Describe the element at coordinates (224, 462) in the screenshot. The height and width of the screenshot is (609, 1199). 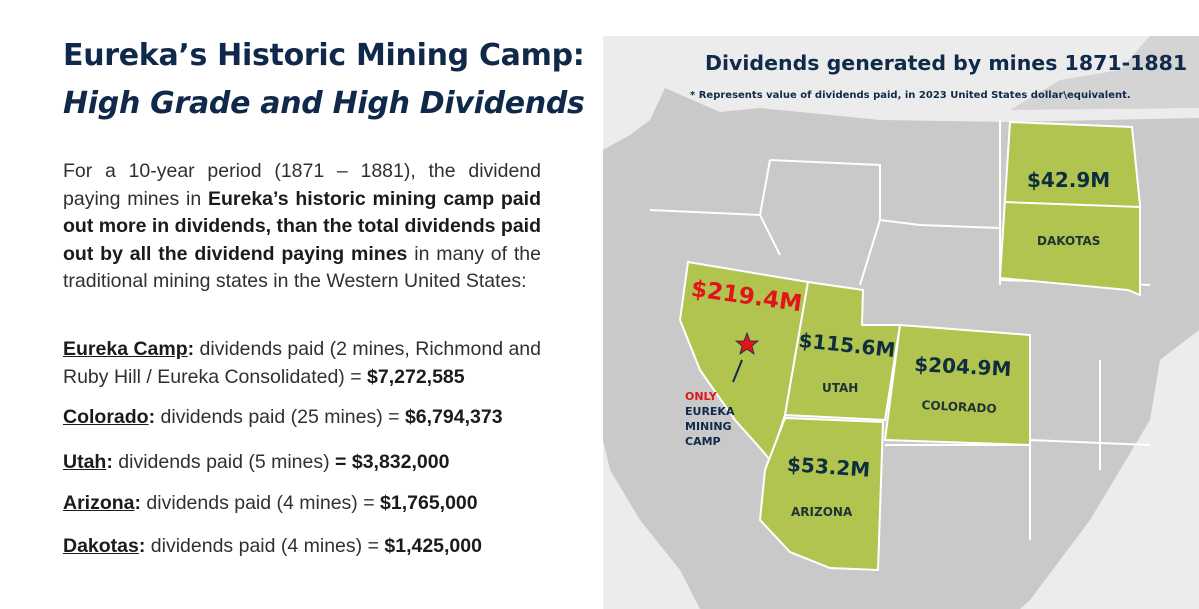
I see `stat-text: dividends paid (5 mines)` at that location.